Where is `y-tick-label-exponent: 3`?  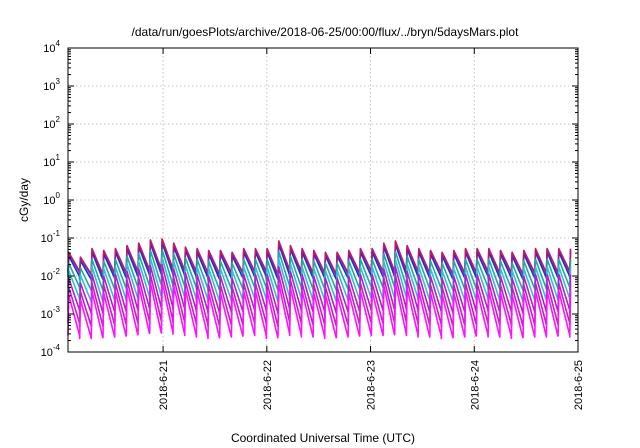 y-tick-label-exponent: 3 is located at coordinates (58, 81).